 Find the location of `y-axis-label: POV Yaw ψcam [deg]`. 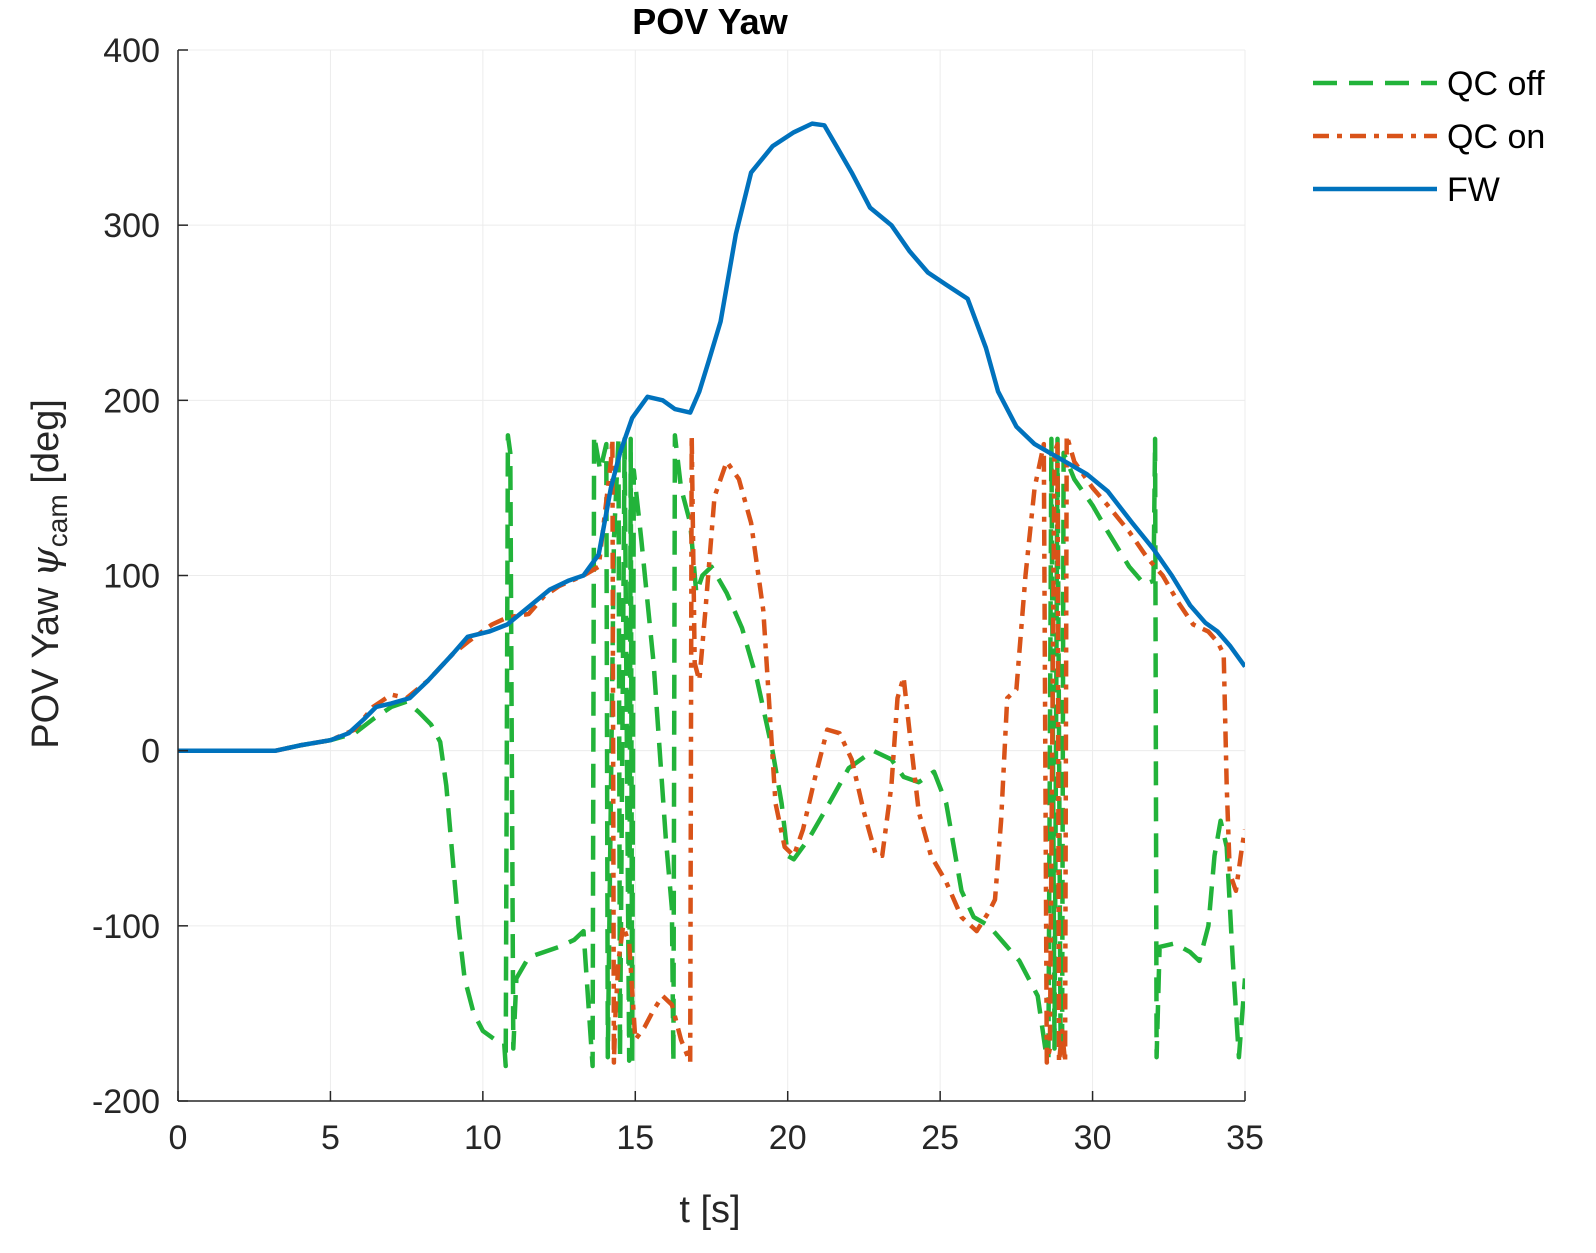

y-axis-label: POV Yaw ψcam [deg] is located at coordinates (48, 574).